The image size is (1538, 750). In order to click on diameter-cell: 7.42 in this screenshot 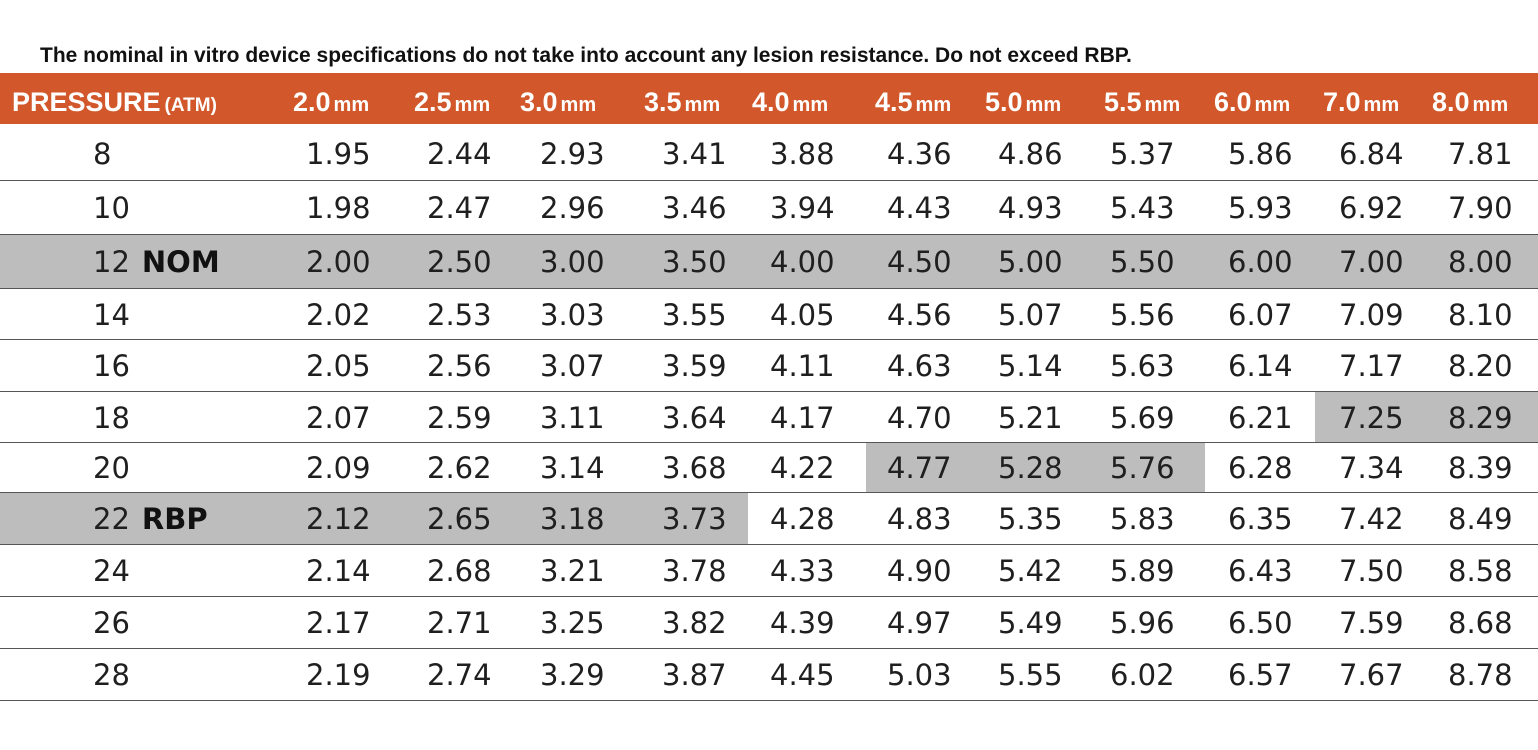, I will do `click(1371, 519)`.